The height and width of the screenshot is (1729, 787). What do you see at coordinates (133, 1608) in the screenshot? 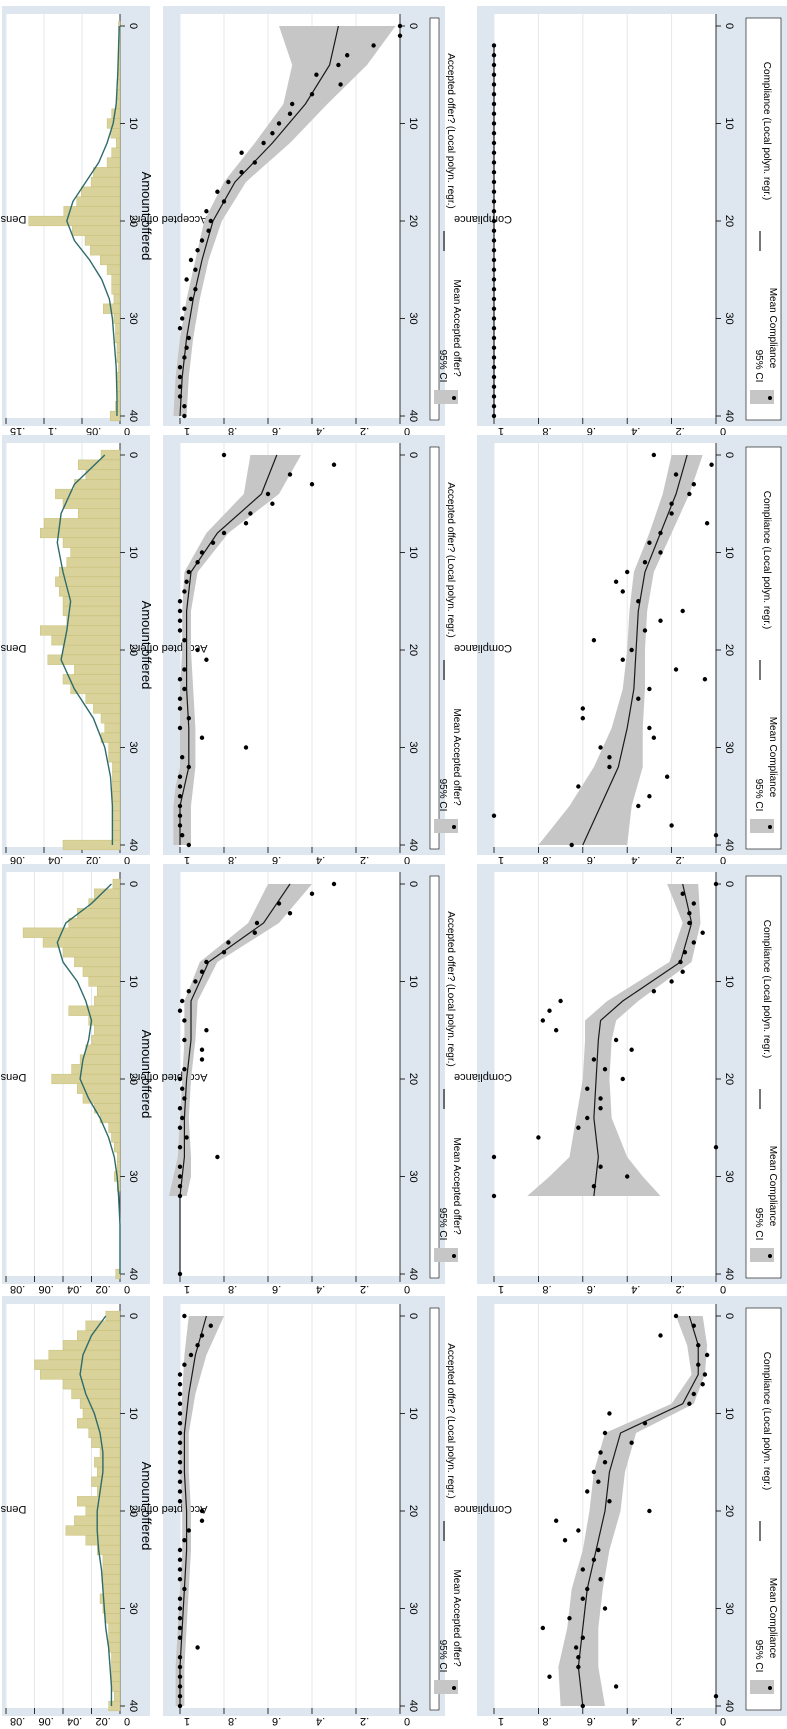
I see `x-tick-label: 30` at bounding box center [133, 1608].